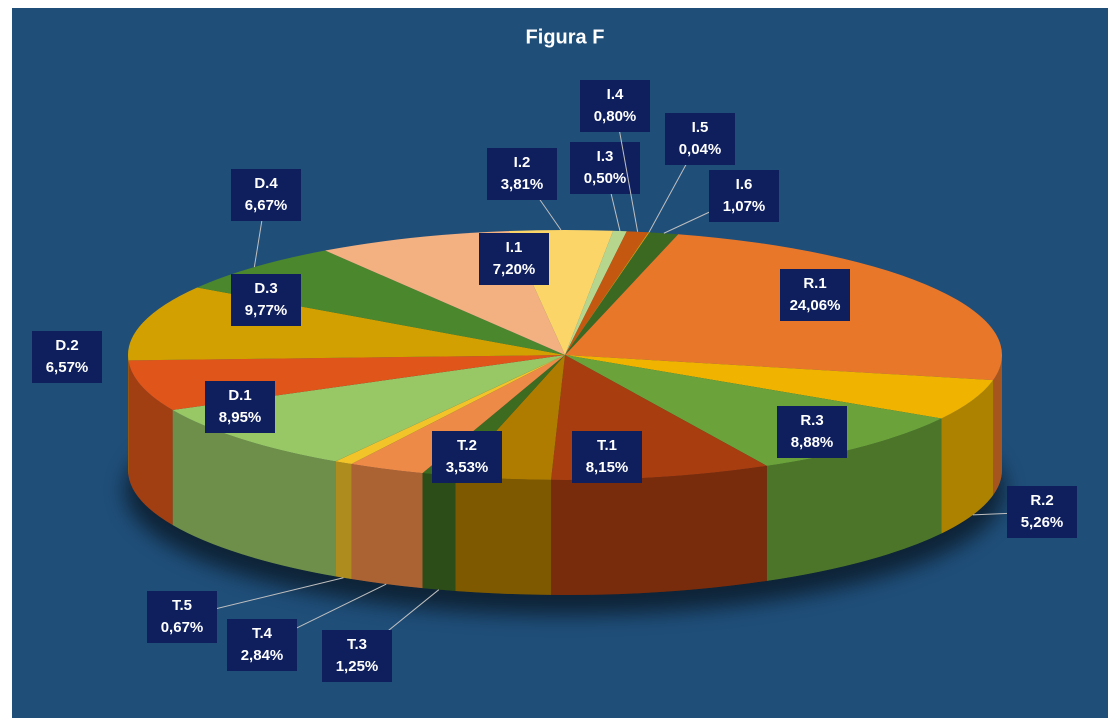  What do you see at coordinates (615, 94) in the screenshot?
I see `category-label: I.4` at bounding box center [615, 94].